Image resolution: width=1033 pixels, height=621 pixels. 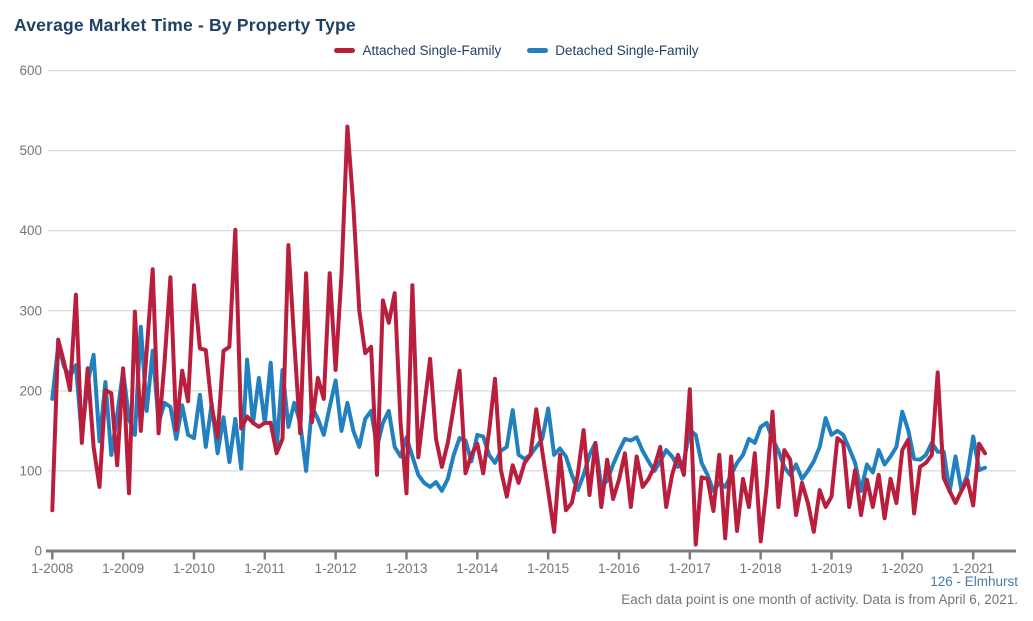 What do you see at coordinates (30, 390) in the screenshot?
I see `y-axis-label: 200` at bounding box center [30, 390].